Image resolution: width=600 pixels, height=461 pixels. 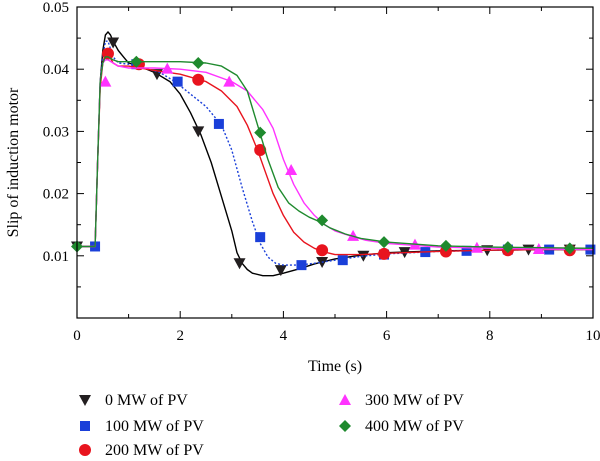 What do you see at coordinates (593, 336) in the screenshot?
I see `x-tick-label: 10` at bounding box center [593, 336].